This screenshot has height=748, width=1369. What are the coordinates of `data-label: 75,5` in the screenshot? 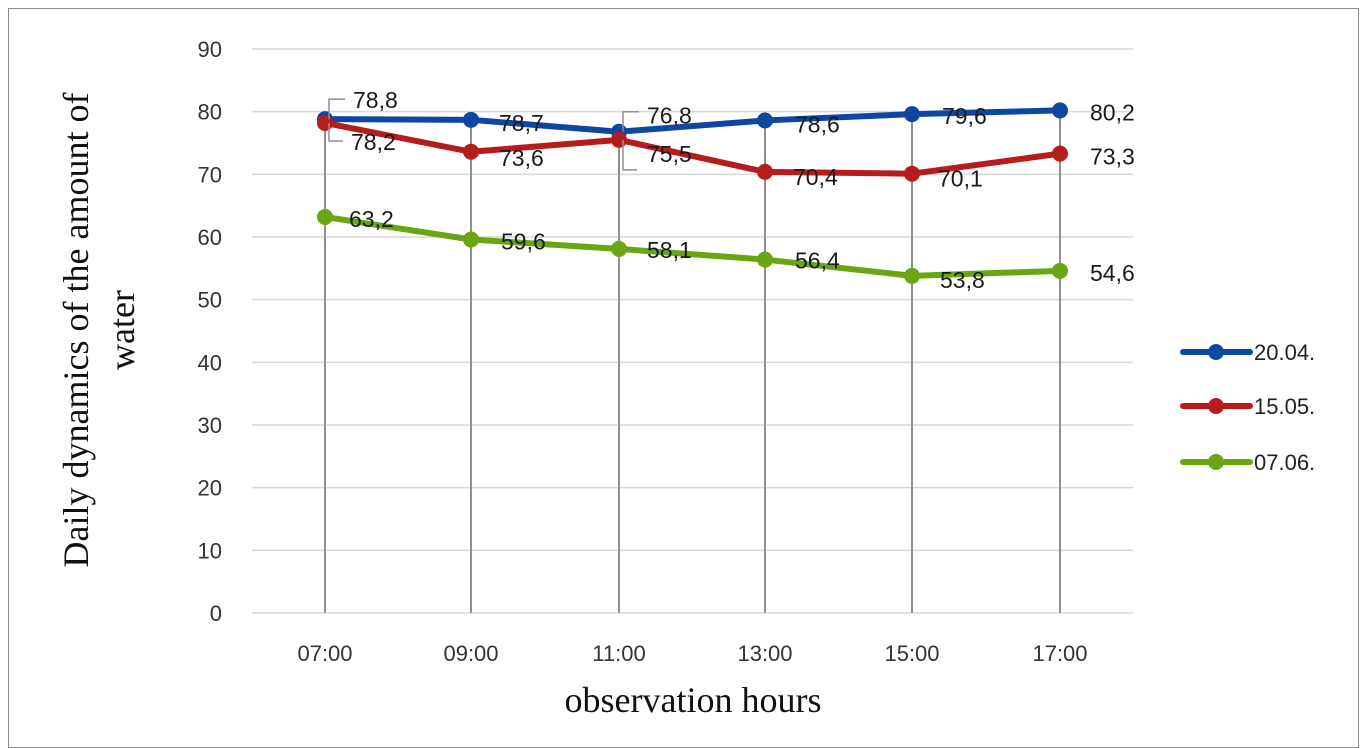 It's located at (669, 154).